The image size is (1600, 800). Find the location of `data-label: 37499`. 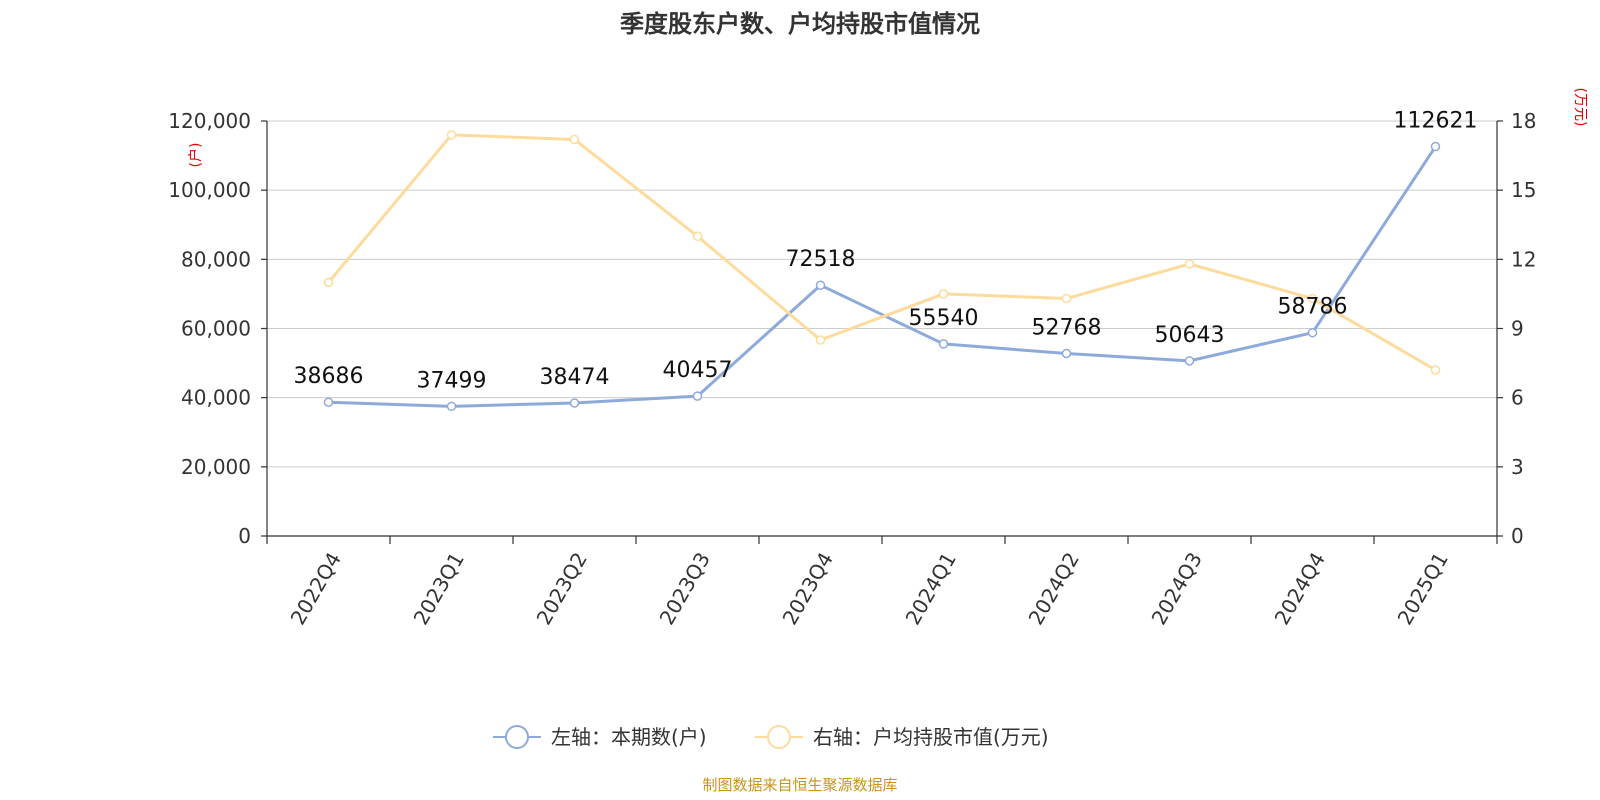

data-label: 37499 is located at coordinates (452, 380).